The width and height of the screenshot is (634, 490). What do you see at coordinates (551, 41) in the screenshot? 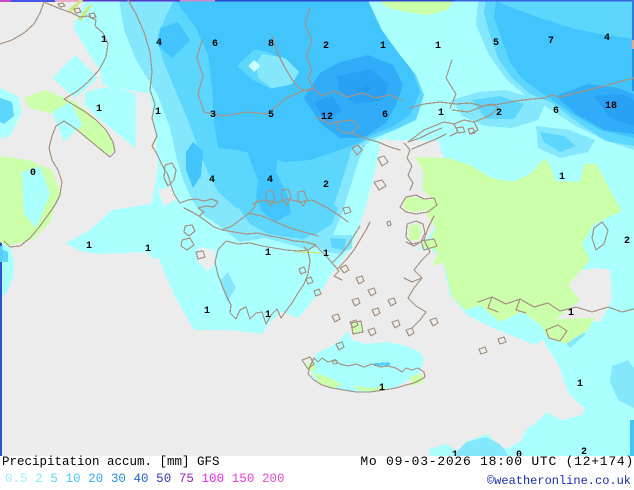
I see `svg-text: 7` at bounding box center [551, 41].